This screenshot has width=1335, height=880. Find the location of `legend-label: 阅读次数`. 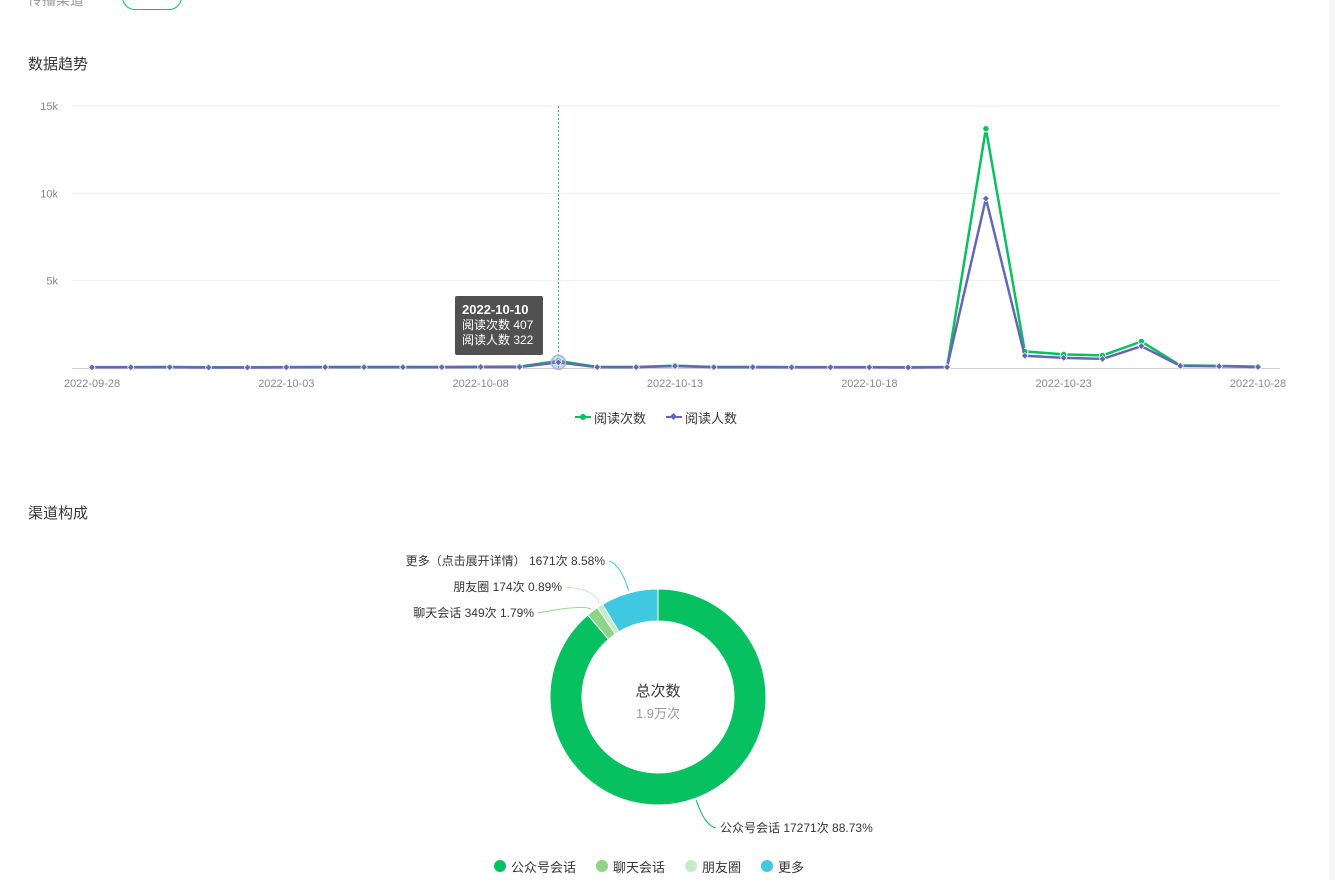

legend-label: 阅读次数 is located at coordinates (620, 418).